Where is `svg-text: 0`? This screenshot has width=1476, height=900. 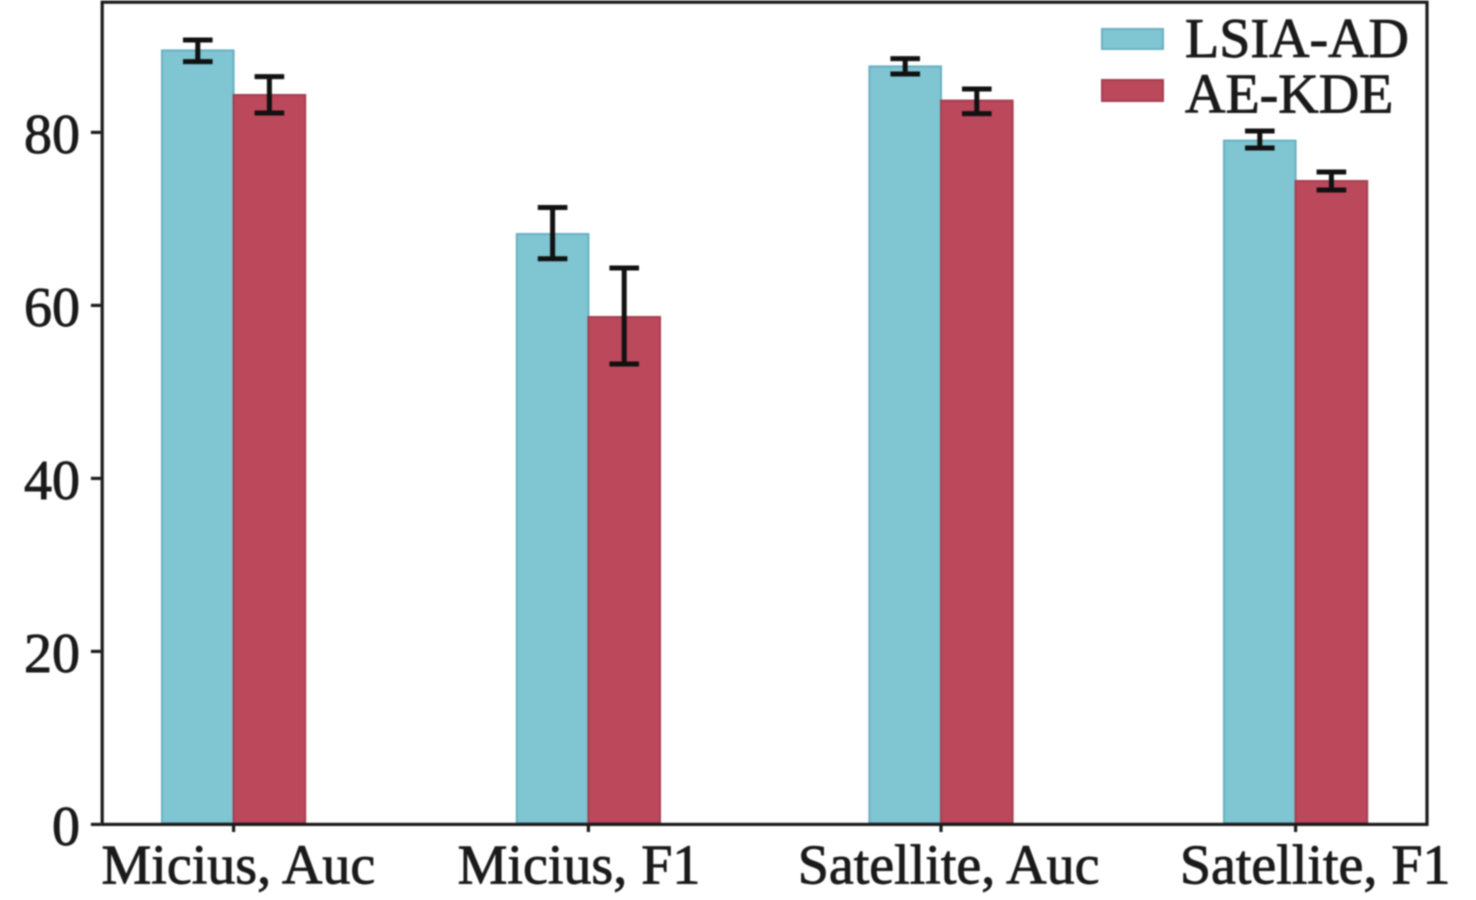 svg-text: 0 is located at coordinates (66, 827).